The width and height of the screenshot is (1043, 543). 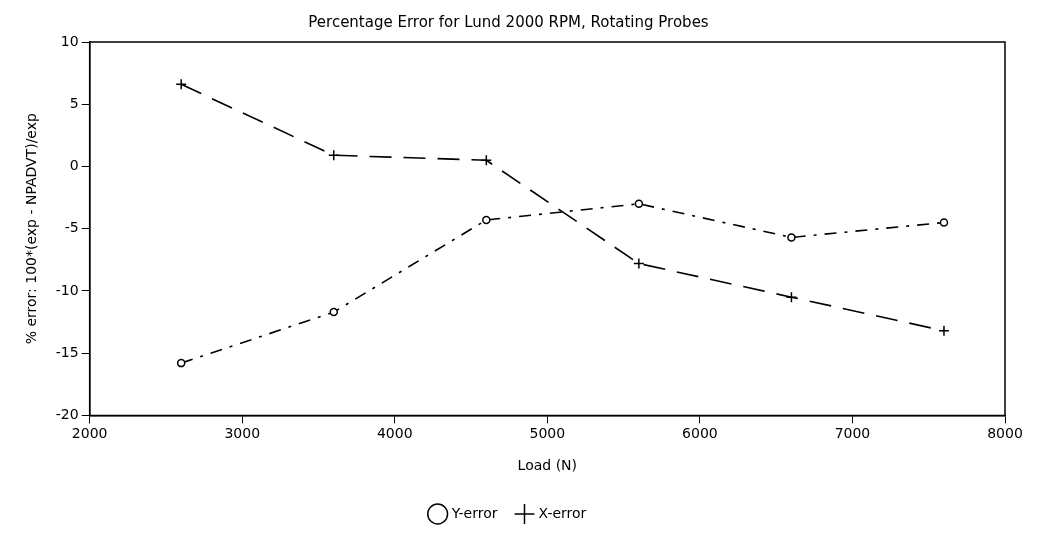 I want to click on legend-label: X-error, so click(x=562, y=512).